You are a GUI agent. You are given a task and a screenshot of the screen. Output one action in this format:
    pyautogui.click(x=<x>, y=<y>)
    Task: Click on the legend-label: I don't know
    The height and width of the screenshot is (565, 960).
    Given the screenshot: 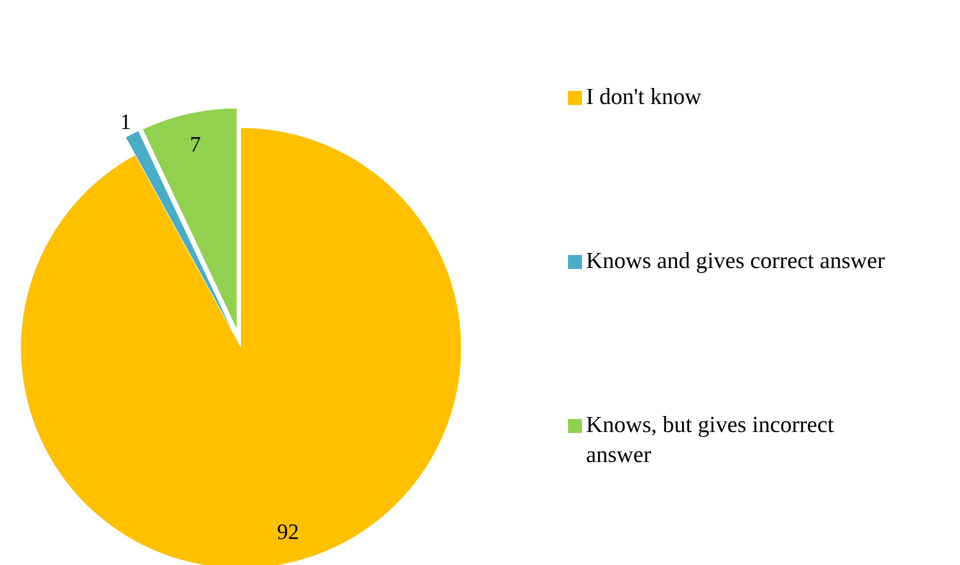 What is the action you would take?
    pyautogui.click(x=644, y=97)
    